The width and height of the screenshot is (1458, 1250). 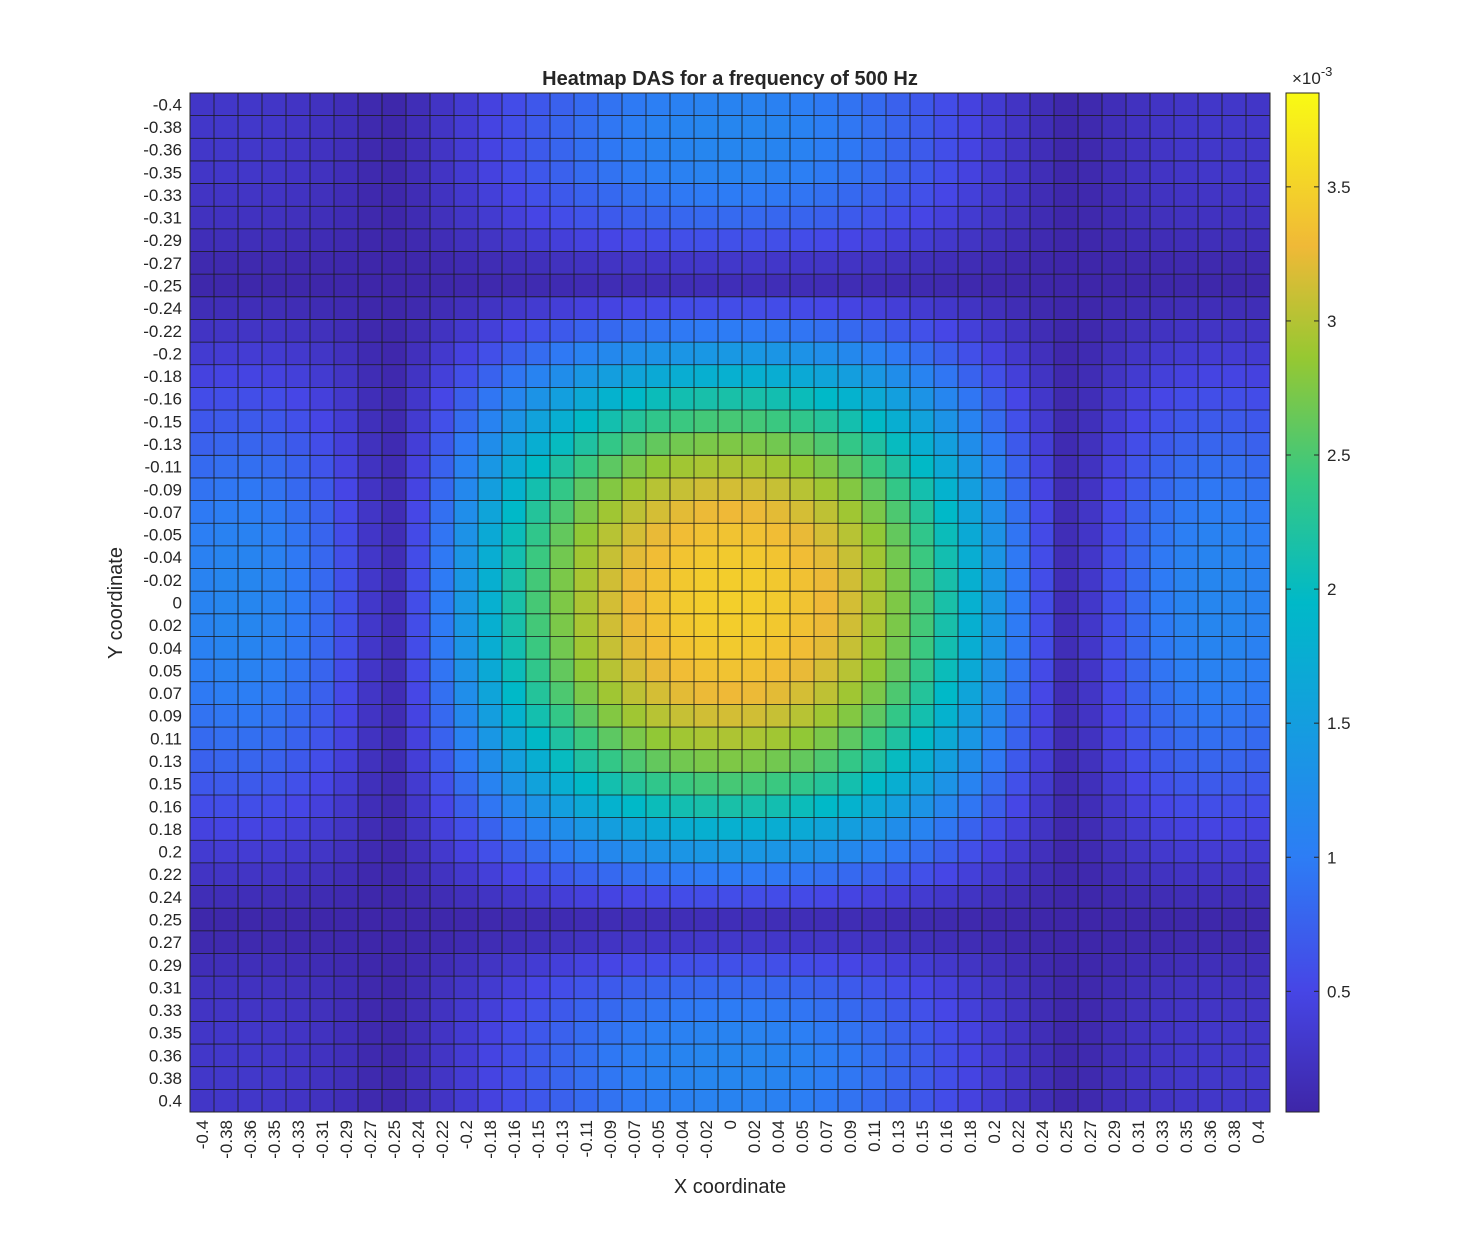 What do you see at coordinates (322, 1139) in the screenshot?
I see `x-tick-label: -0.31` at bounding box center [322, 1139].